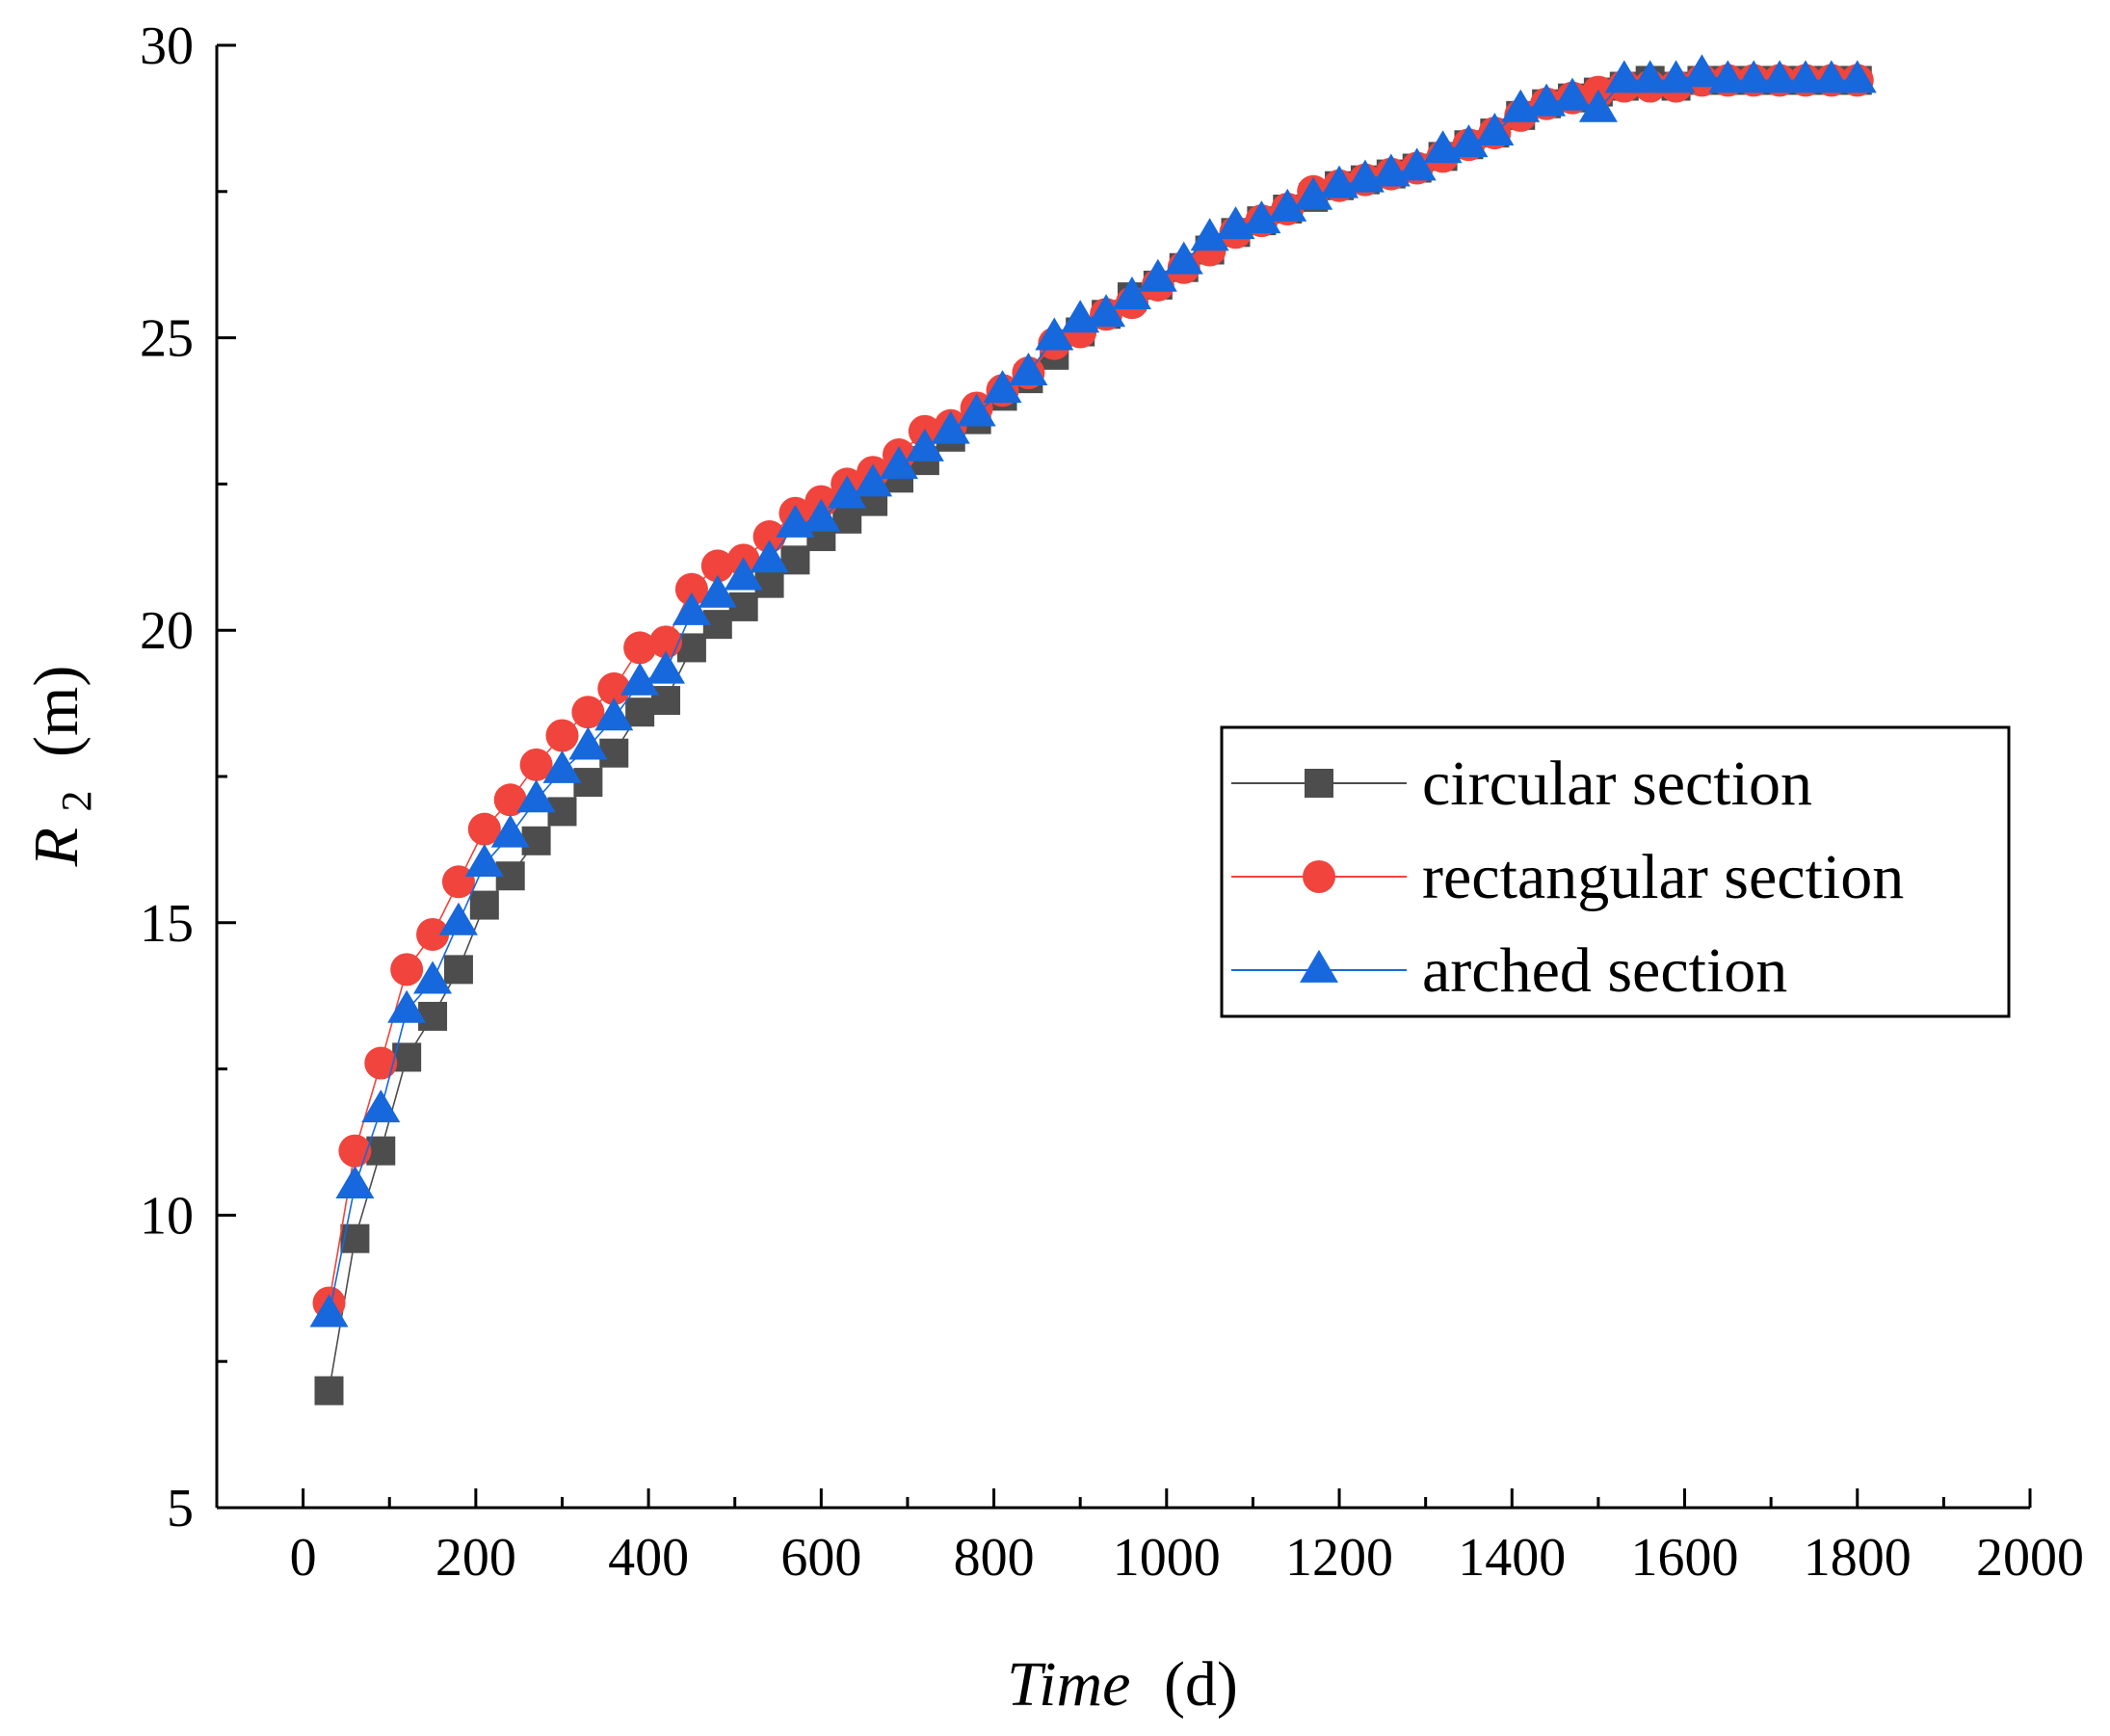  Describe the element at coordinates (2030, 1558) in the screenshot. I see `x-tick-label: 2000` at that location.